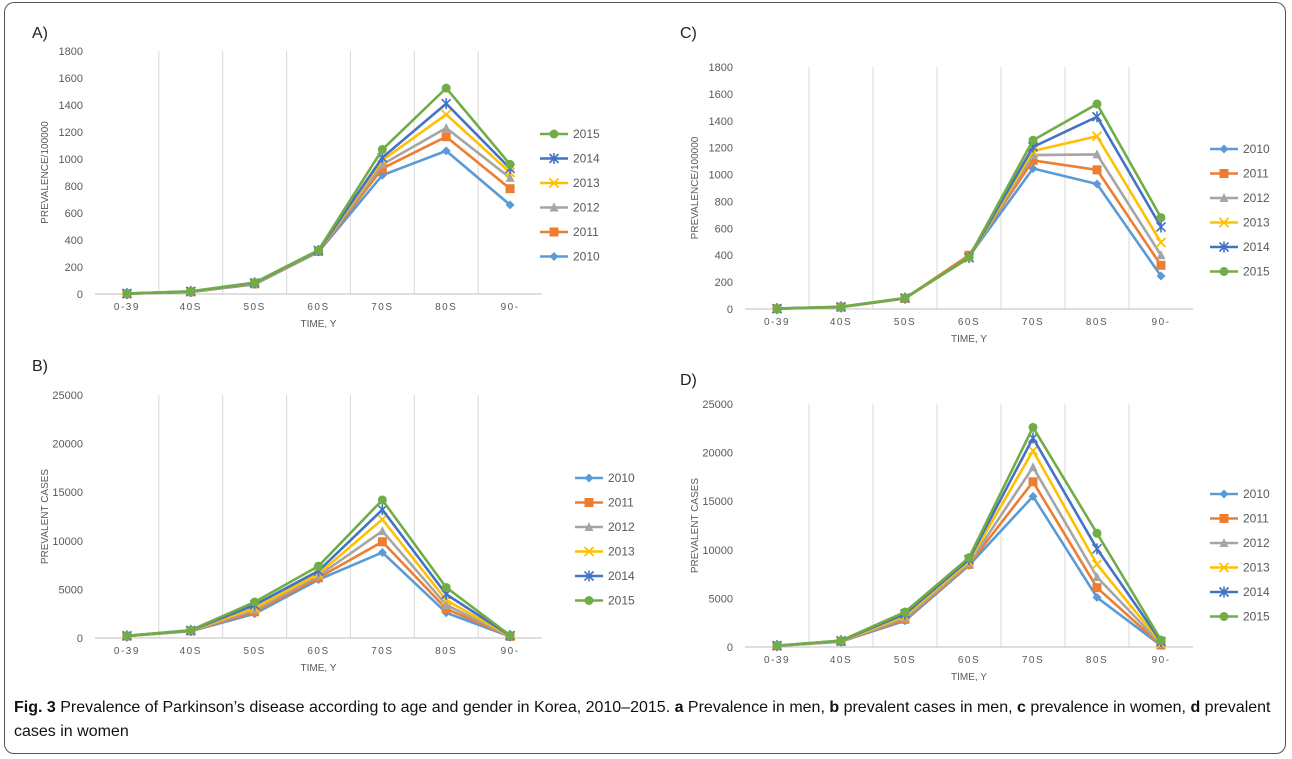 Image resolution: width=1292 pixels, height=759 pixels. I want to click on panel-label: C), so click(688, 33).